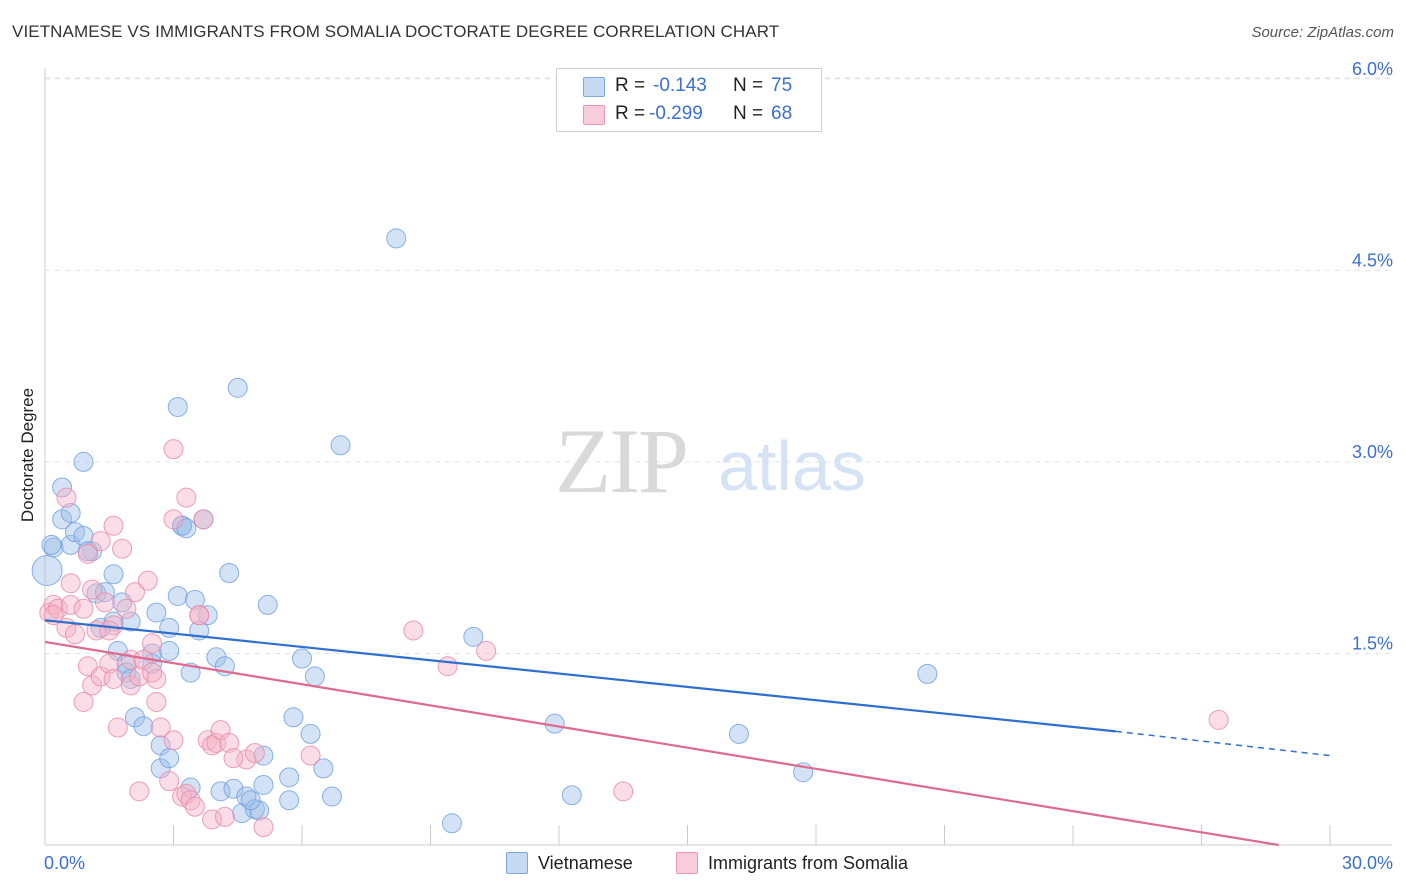 Image resolution: width=1406 pixels, height=892 pixels. What do you see at coordinates (64, 863) in the screenshot?
I see `x-tick-label-min: 0.0%` at bounding box center [64, 863].